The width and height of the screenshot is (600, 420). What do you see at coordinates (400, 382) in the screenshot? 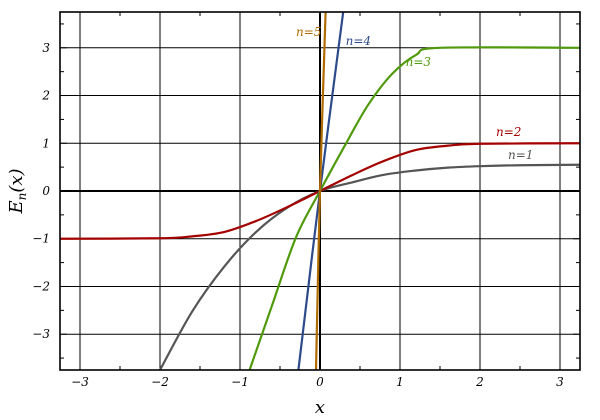
I see `x-tick-label: 1` at bounding box center [400, 382].